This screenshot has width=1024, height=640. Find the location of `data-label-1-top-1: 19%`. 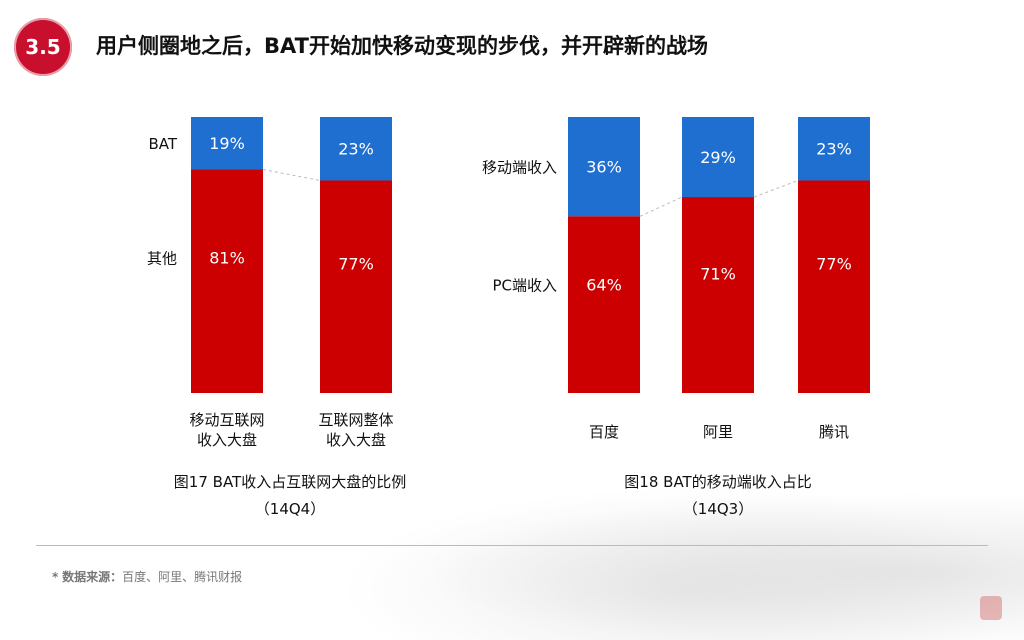

data-label-1-top-1: 19% is located at coordinates (227, 143).